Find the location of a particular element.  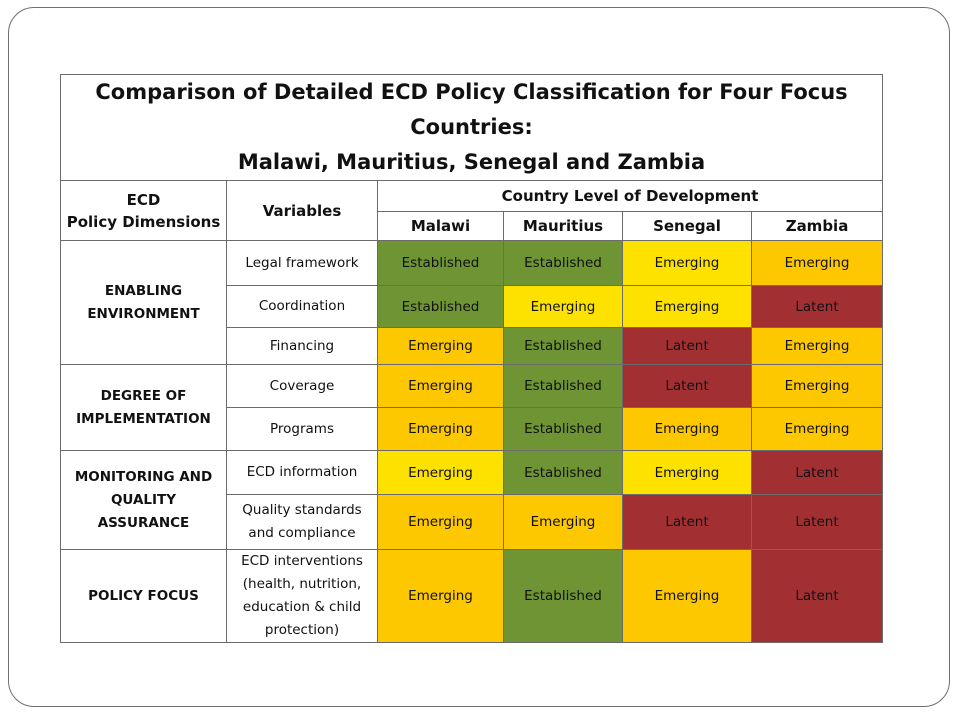

dimension-monitoring-quality-assurance: MONITORING AND QUALITY ASSURANCE is located at coordinates (143, 500).